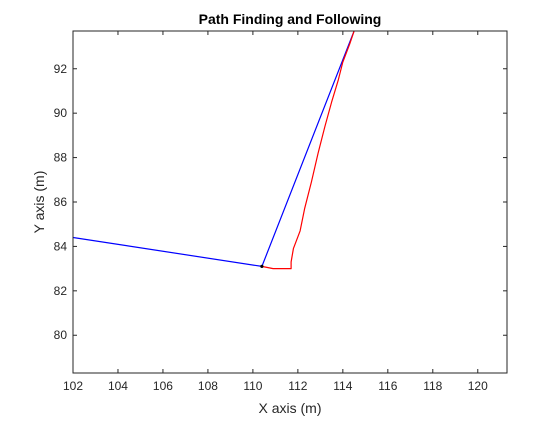 The image size is (560, 425). Describe the element at coordinates (297, 386) in the screenshot. I see `x-tick-label: 112` at that location.